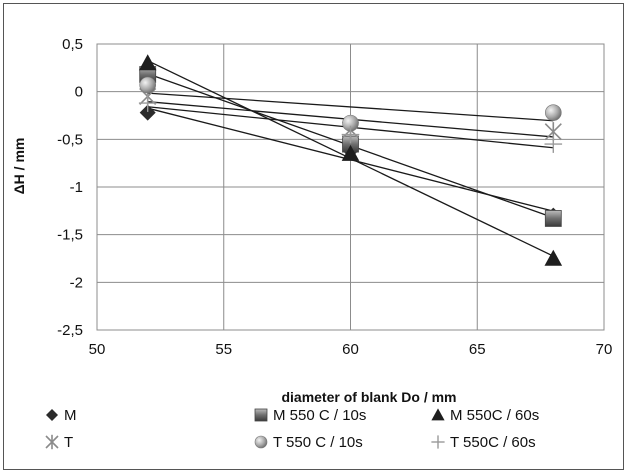  What do you see at coordinates (61, 415) in the screenshot?
I see `legend-item-0: M` at bounding box center [61, 415].